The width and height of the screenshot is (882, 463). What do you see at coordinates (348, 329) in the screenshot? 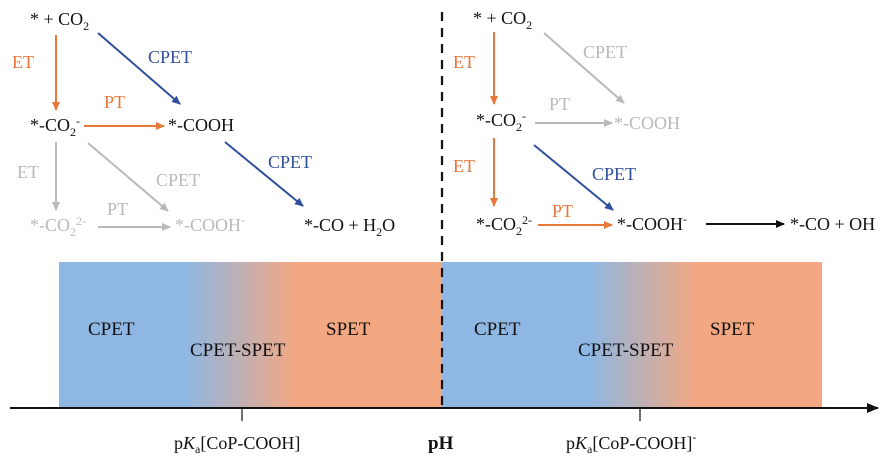
I see `band-left-spet-label: SPET` at bounding box center [348, 329].